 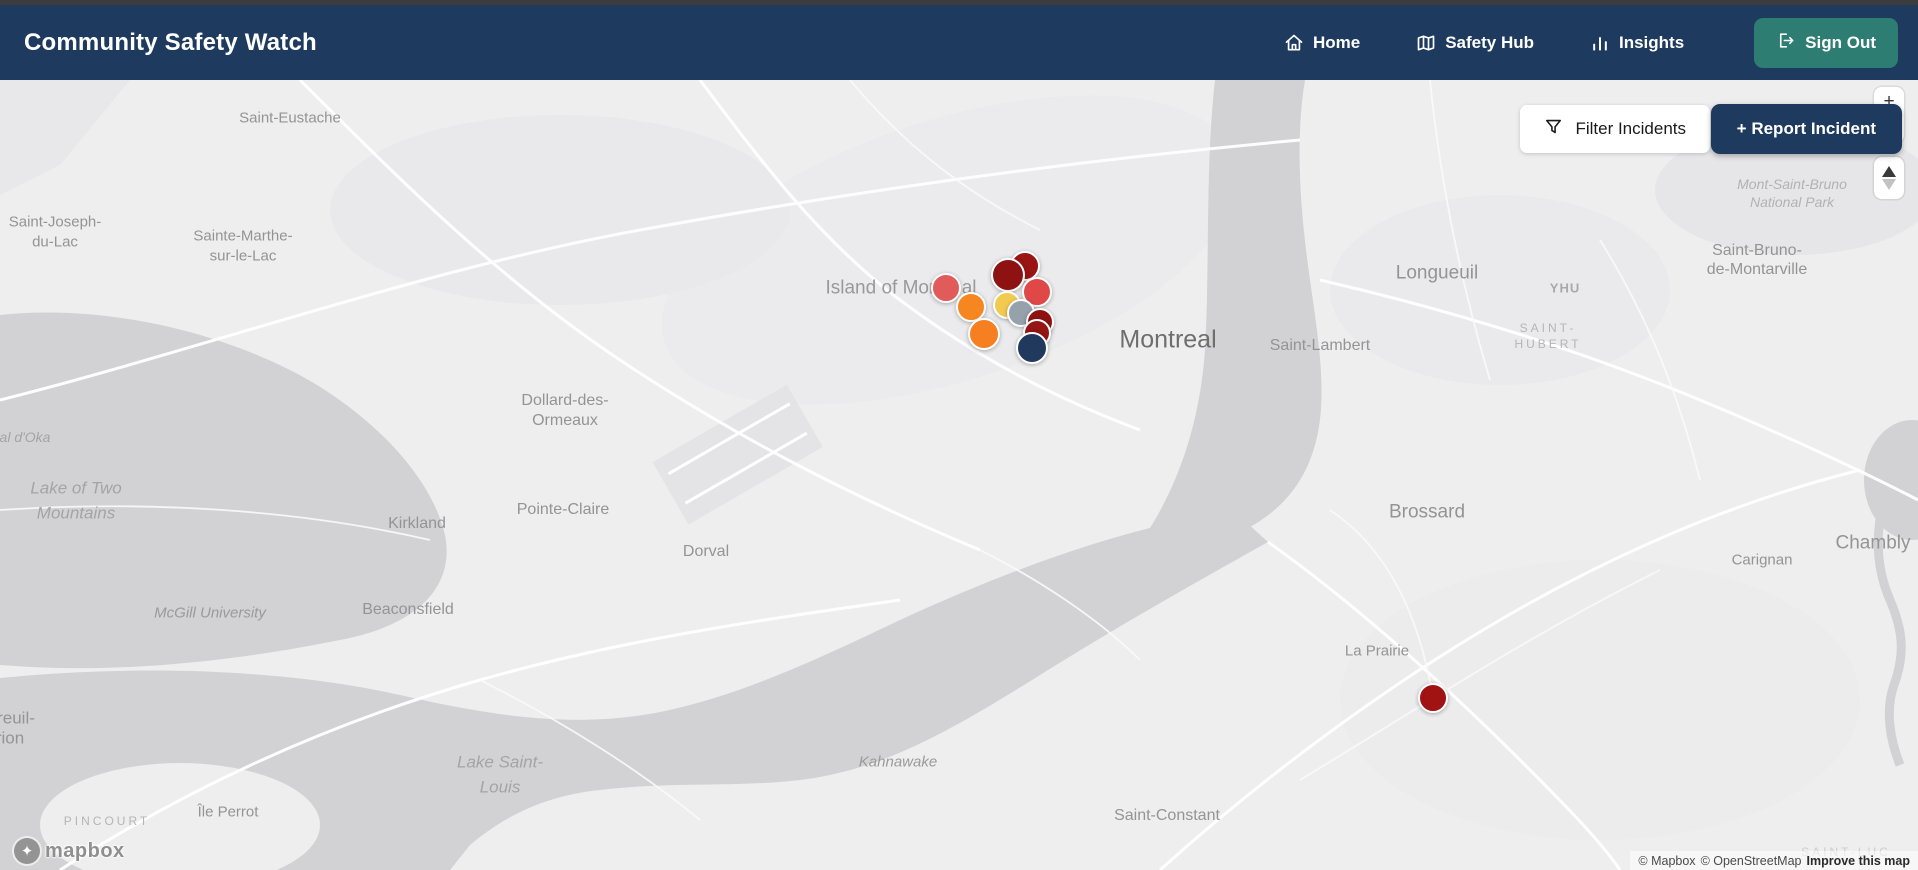 What do you see at coordinates (243, 256) in the screenshot?
I see `map-label: sur-le-Lac` at bounding box center [243, 256].